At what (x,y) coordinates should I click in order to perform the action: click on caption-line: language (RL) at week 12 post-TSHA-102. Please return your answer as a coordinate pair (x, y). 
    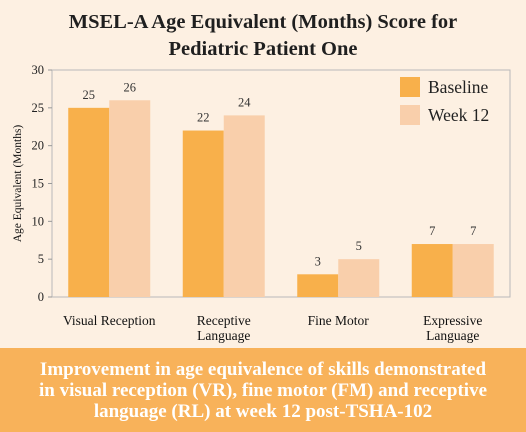
    Looking at the image, I should click on (263, 411).